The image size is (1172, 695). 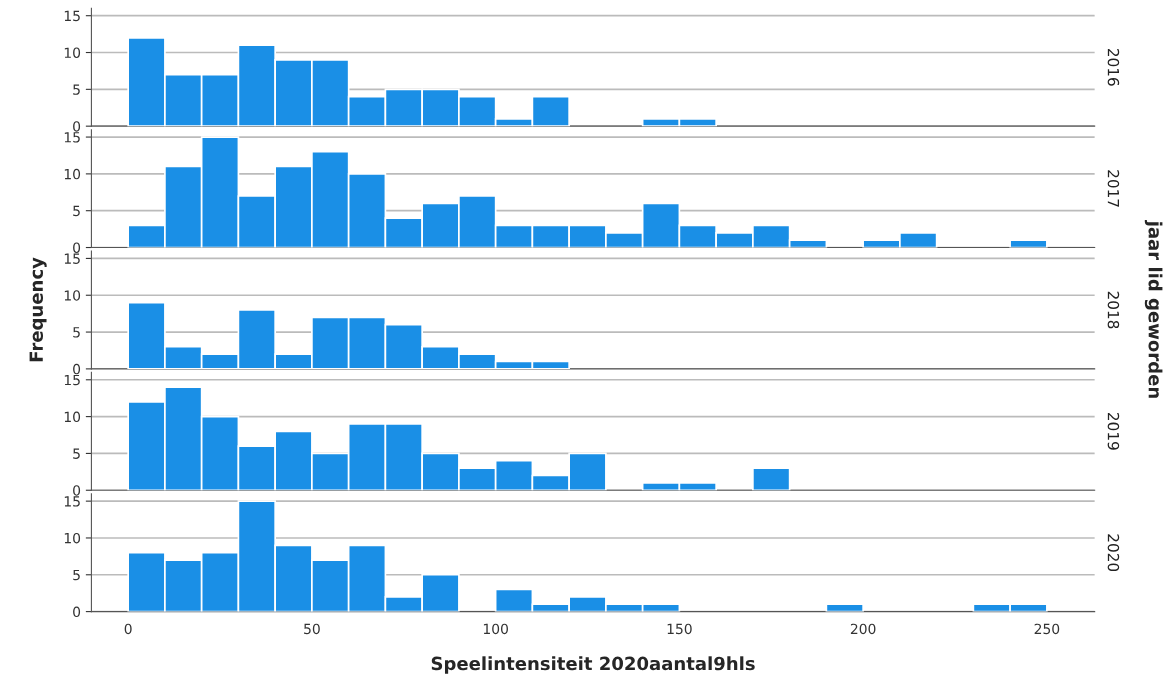 What do you see at coordinates (679, 629) in the screenshot?
I see `x-tick-label: 150` at bounding box center [679, 629].